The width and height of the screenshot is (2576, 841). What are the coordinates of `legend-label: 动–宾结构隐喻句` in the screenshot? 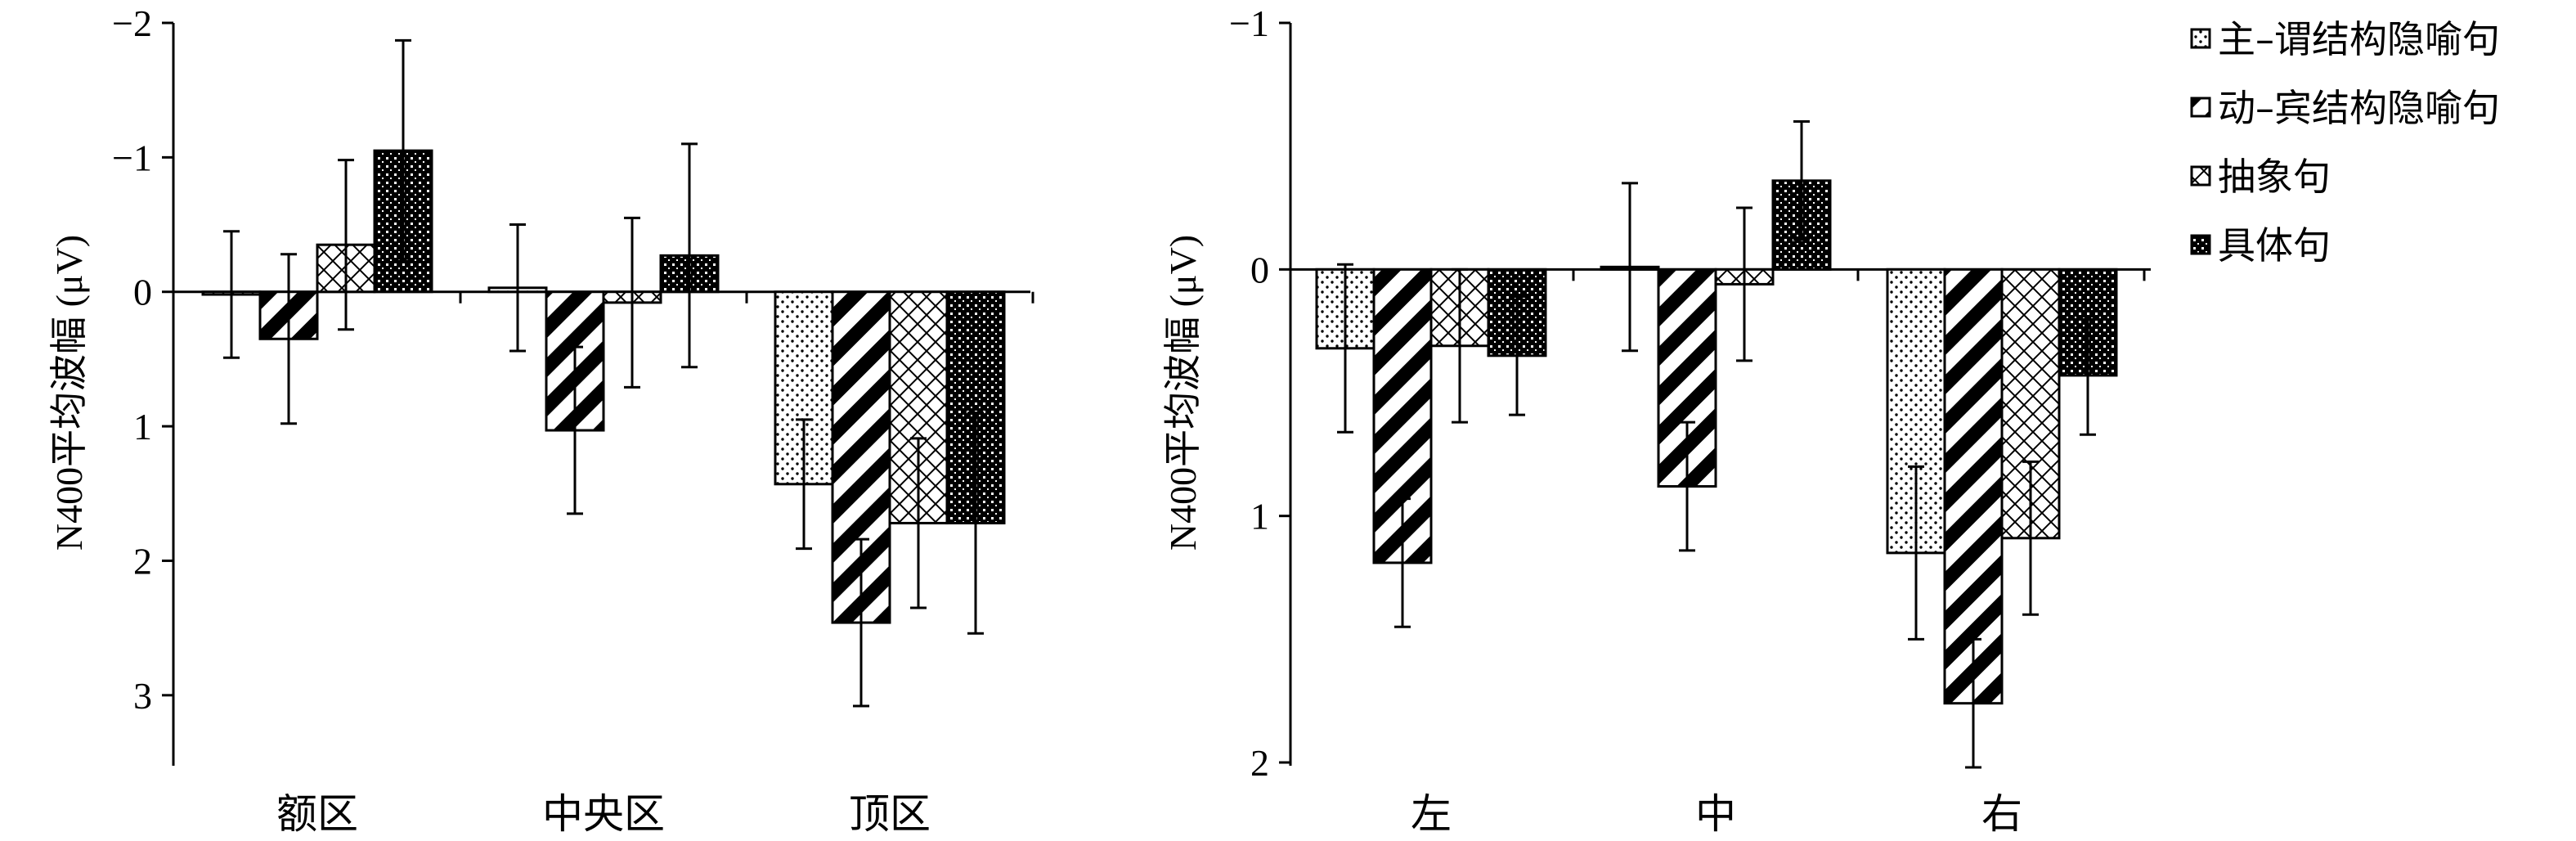 It's located at (2359, 108).